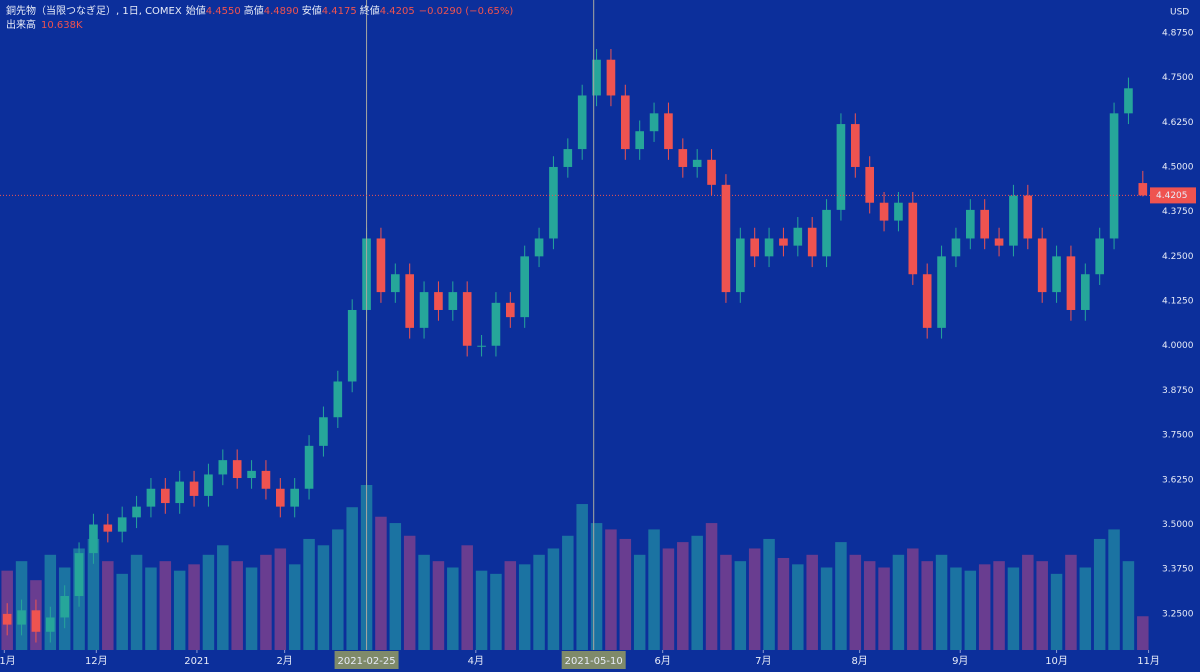  I want to click on last-price-label: 4.4205, so click(1172, 196).